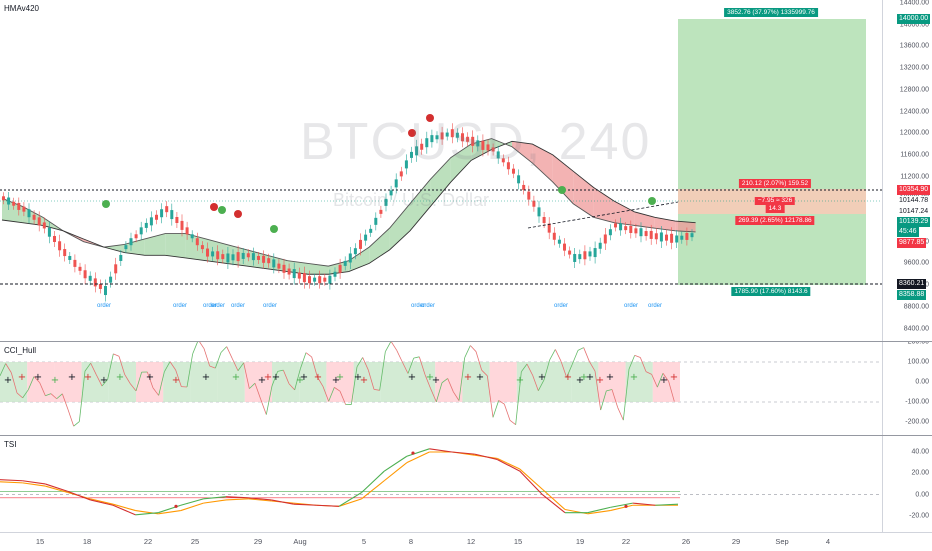 The height and width of the screenshot is (551, 932). Describe the element at coordinates (908, 232) in the screenshot. I see `bar-countdown-tag: 45:46` at that location.